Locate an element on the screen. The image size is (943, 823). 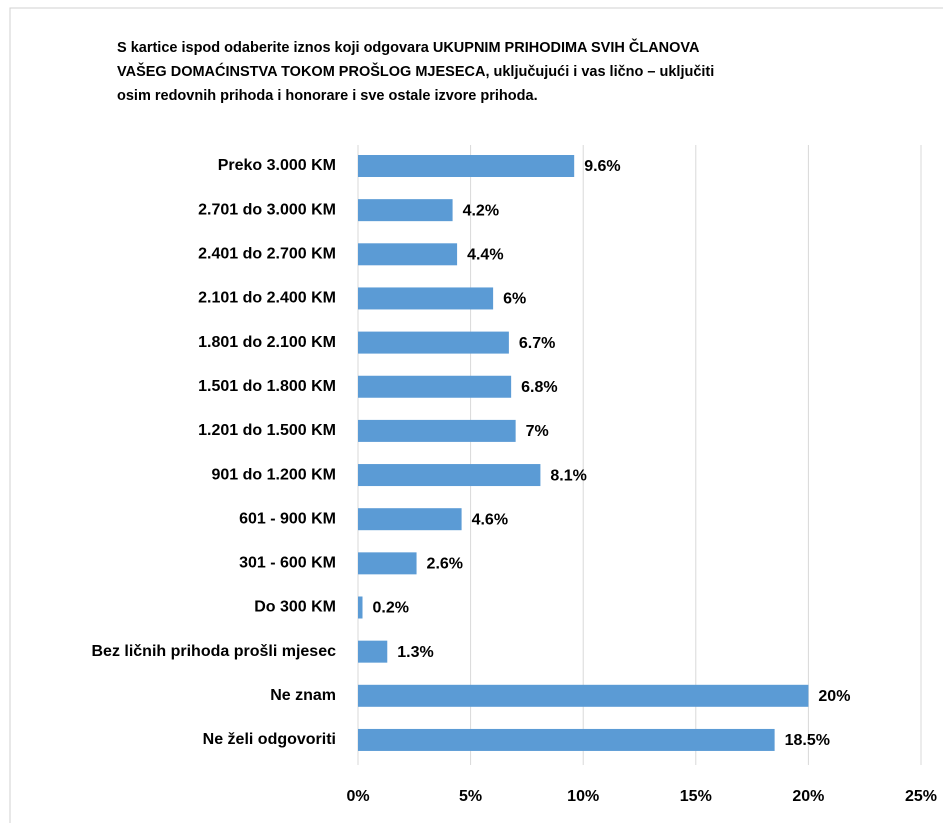
value-label: 7% is located at coordinates (537, 431).